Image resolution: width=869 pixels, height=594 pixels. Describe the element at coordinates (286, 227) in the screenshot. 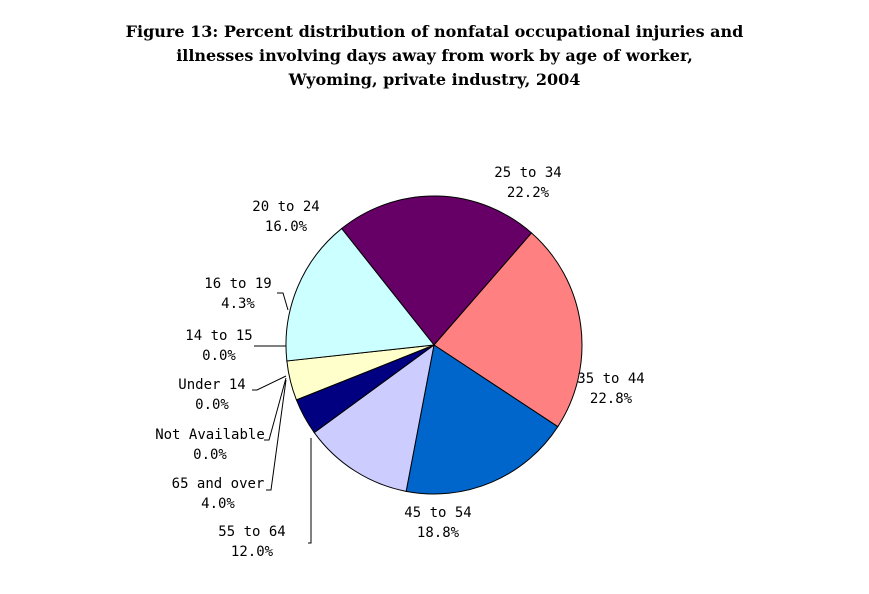

I see `slice-label-value: 16.0%` at that location.